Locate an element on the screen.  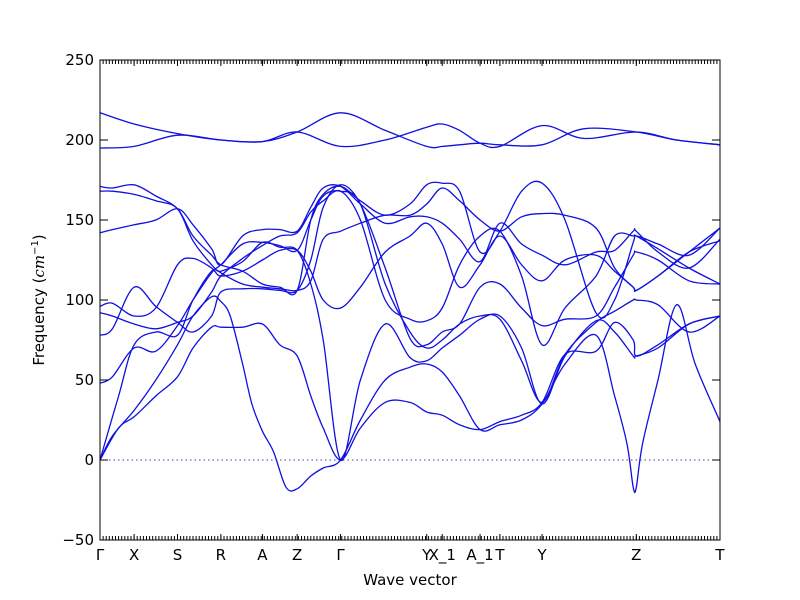
x-axis-ticks: Γ X S R A Z Γ YX_1 A_1 T Y Z T is located at coordinates (411, 555).